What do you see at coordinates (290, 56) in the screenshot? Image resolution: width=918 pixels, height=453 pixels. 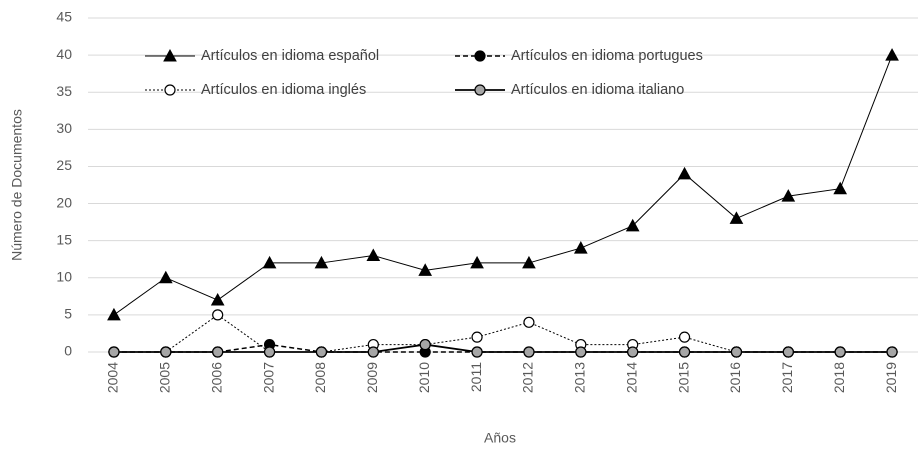 I see `legend-label: Artículos en idioma español` at bounding box center [290, 56].